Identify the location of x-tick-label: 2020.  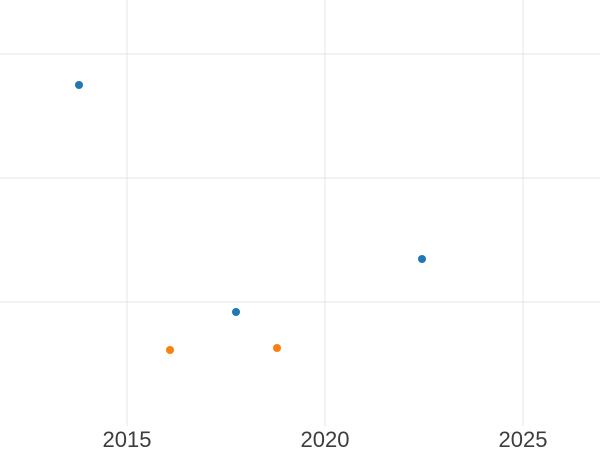
(325, 438).